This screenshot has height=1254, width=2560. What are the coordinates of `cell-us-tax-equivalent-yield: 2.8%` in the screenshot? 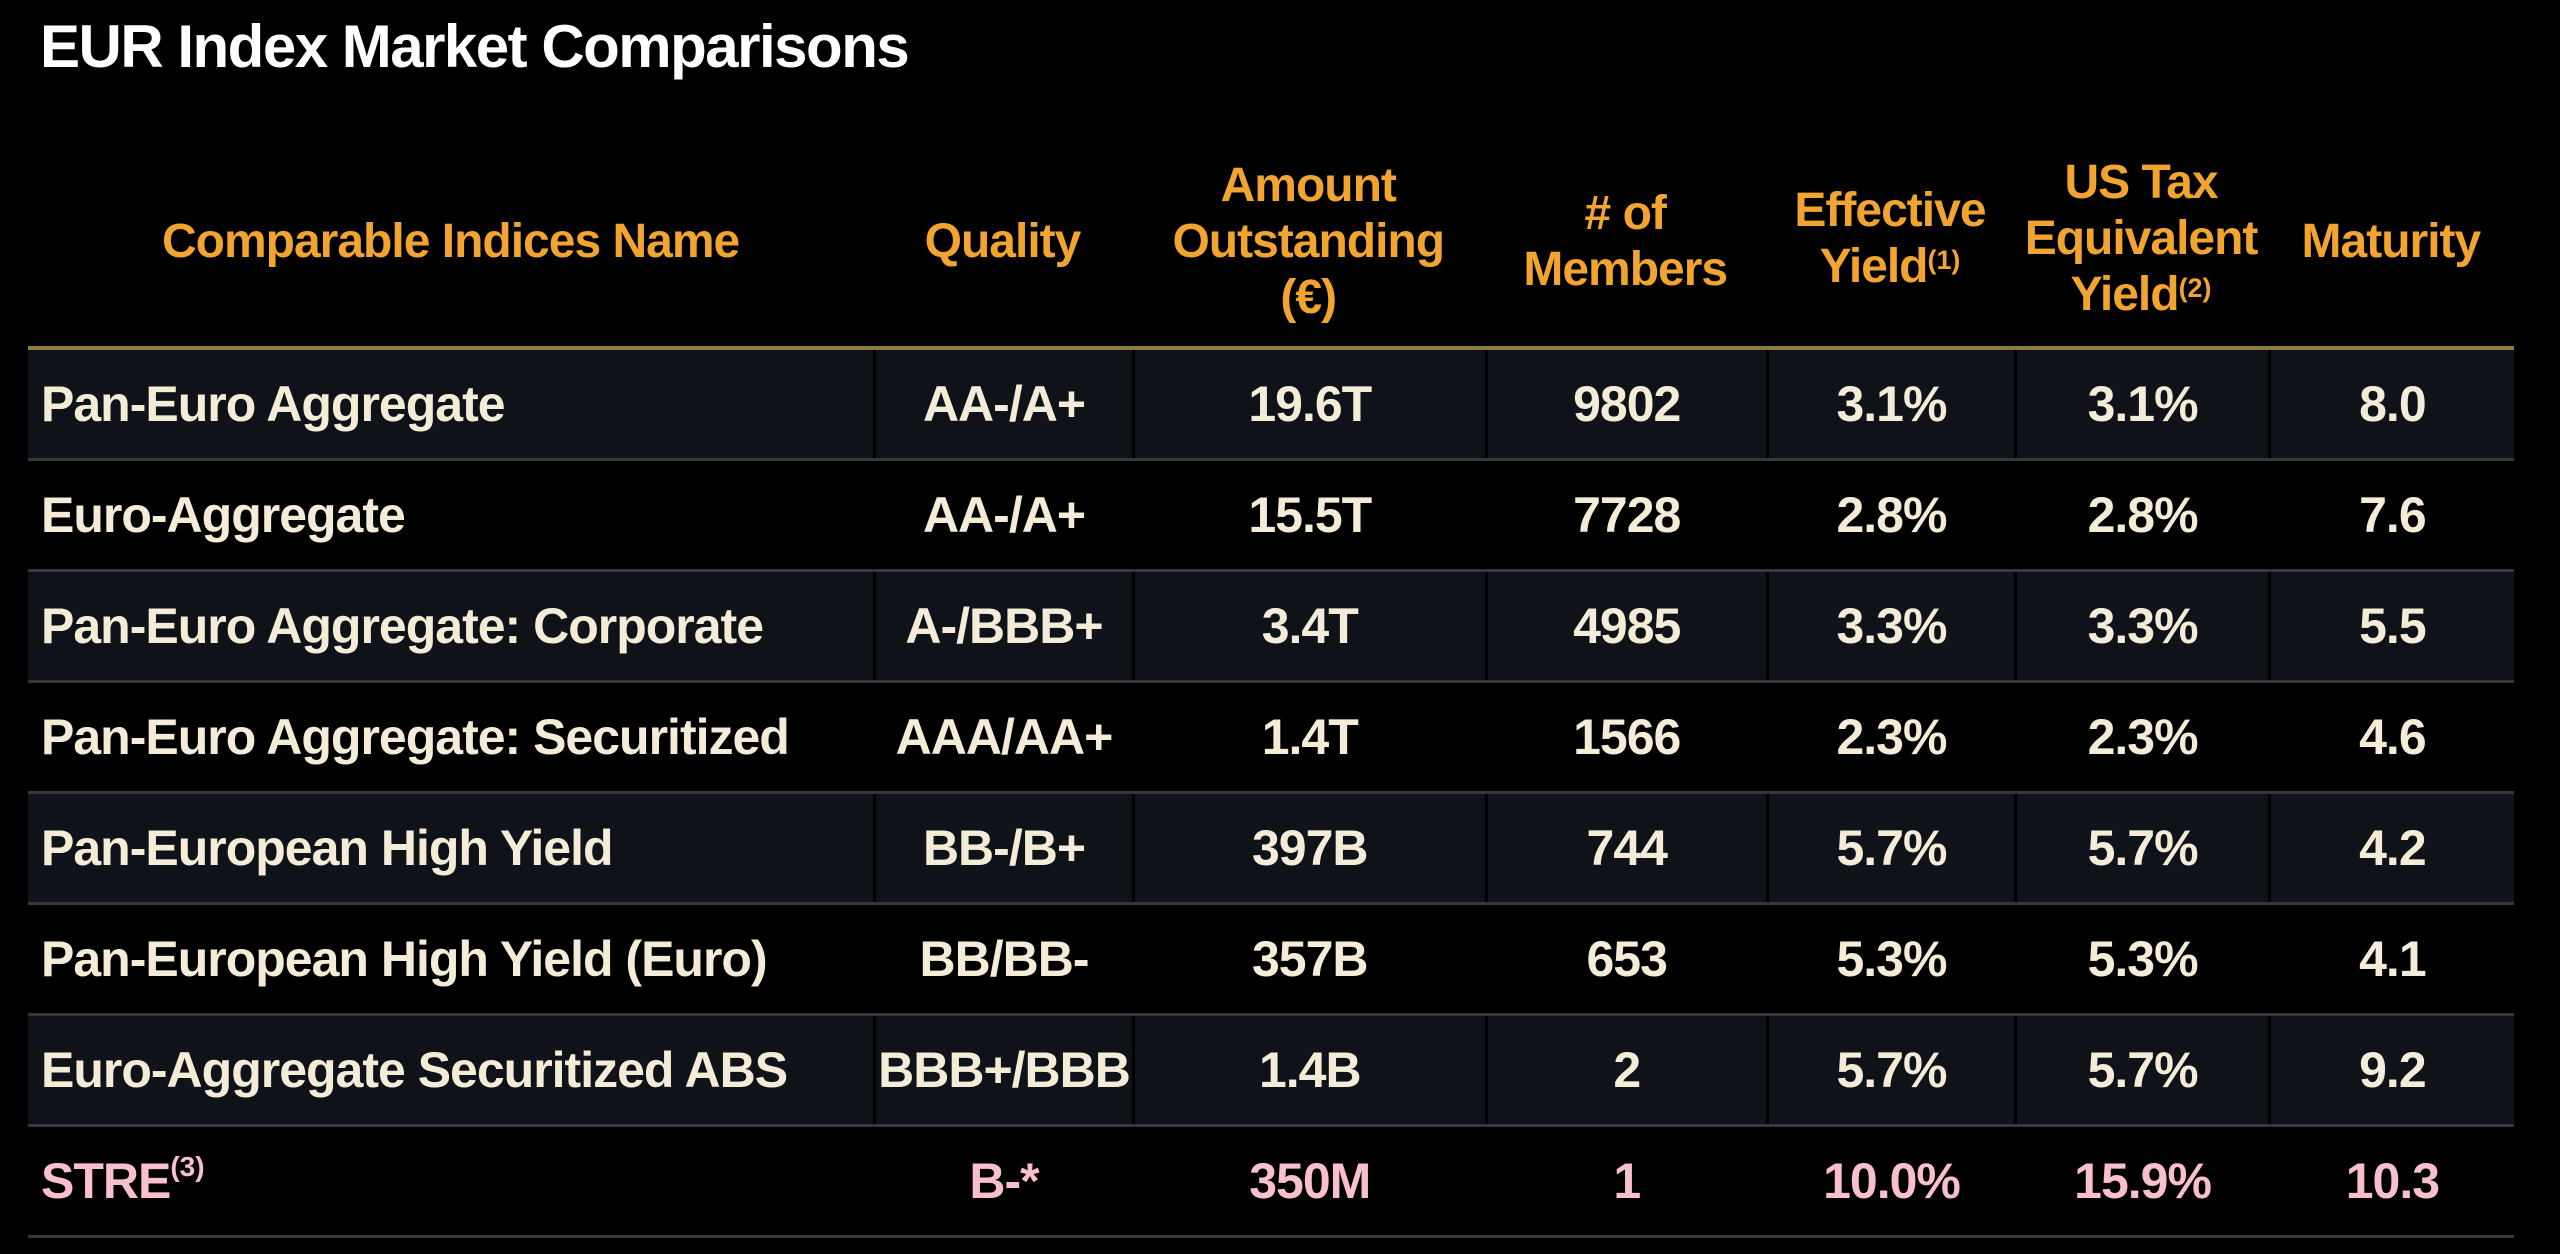 It's located at (2141, 515).